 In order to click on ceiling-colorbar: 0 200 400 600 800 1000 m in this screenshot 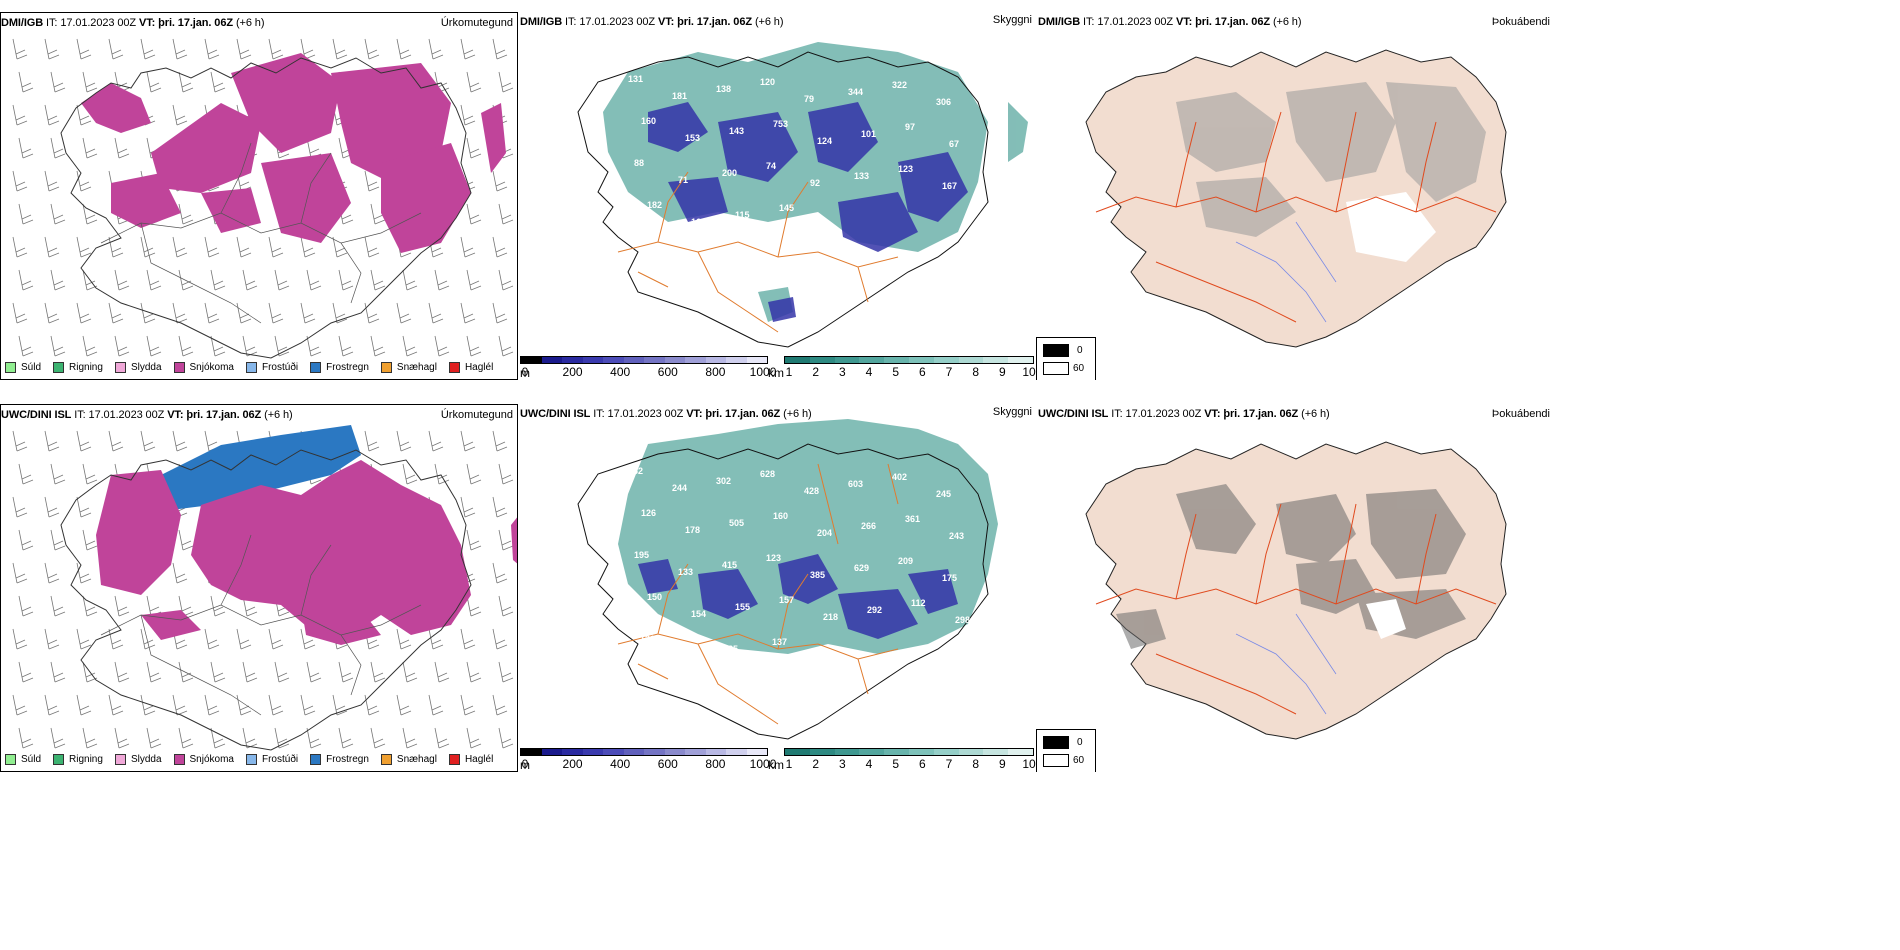, I will do `click(648, 760)`.